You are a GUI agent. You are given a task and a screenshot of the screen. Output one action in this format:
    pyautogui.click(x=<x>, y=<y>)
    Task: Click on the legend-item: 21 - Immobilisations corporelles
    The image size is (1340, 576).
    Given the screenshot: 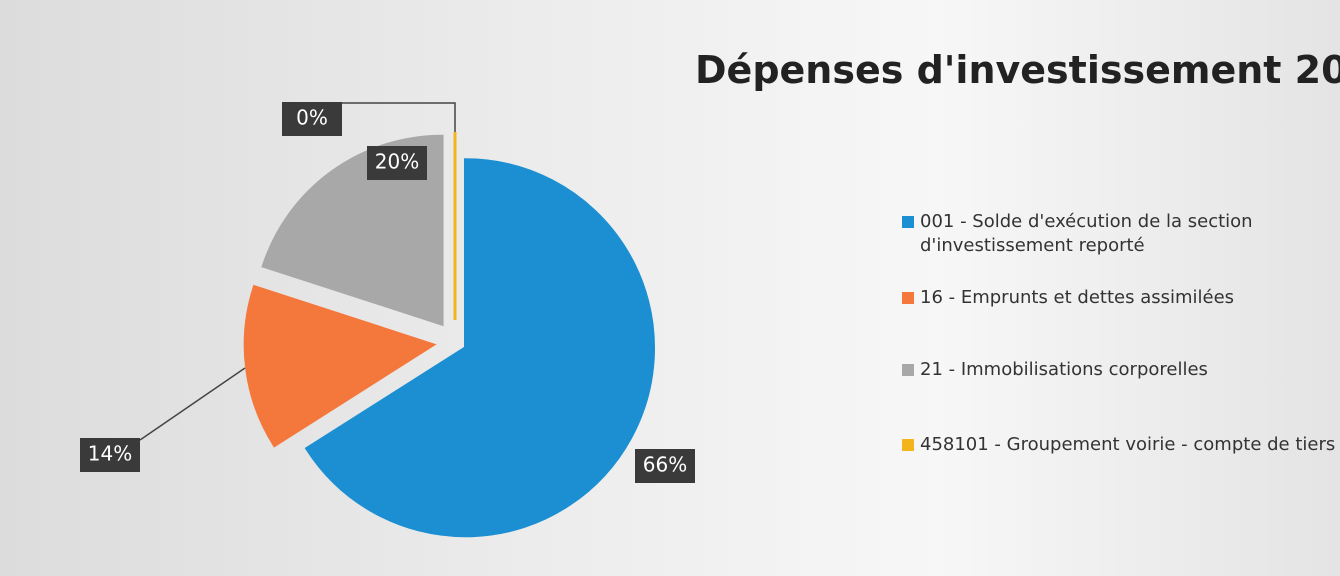 What is the action you would take?
    pyautogui.click(x=1121, y=370)
    